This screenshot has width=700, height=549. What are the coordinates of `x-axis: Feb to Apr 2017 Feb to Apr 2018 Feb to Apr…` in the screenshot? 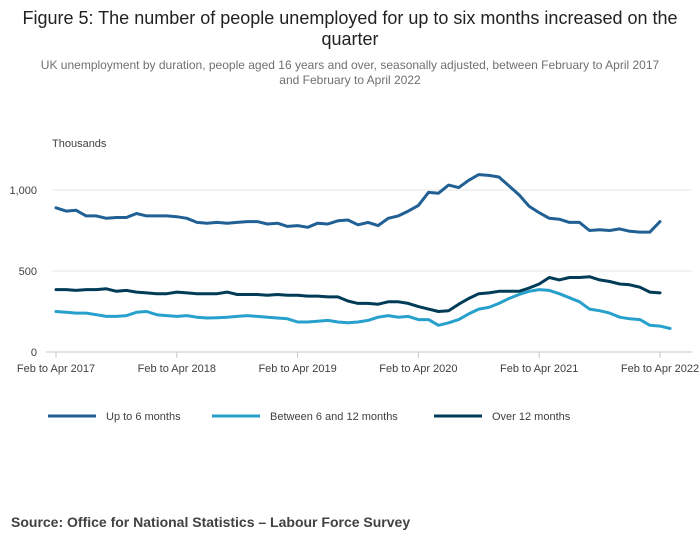 It's located at (358, 363).